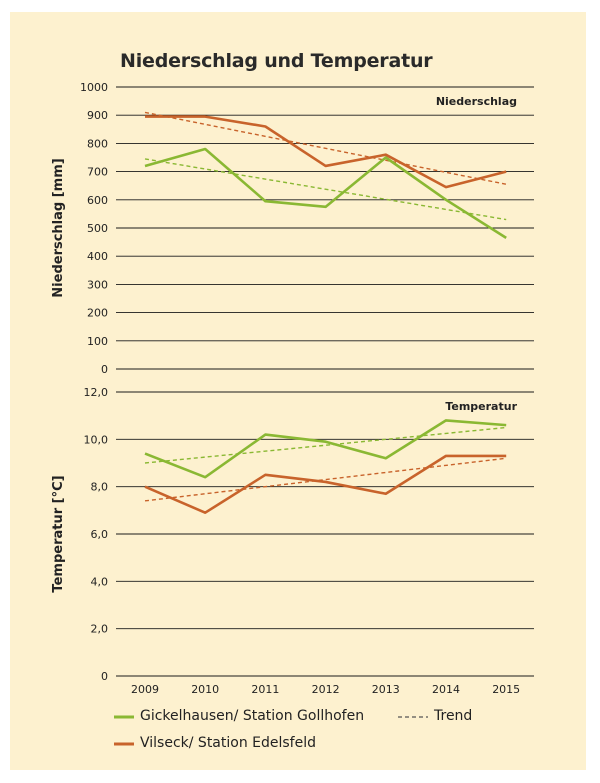 The height and width of the screenshot is (783, 600). Describe the element at coordinates (97, 313) in the screenshot. I see `y-tick-label: 200` at that location.